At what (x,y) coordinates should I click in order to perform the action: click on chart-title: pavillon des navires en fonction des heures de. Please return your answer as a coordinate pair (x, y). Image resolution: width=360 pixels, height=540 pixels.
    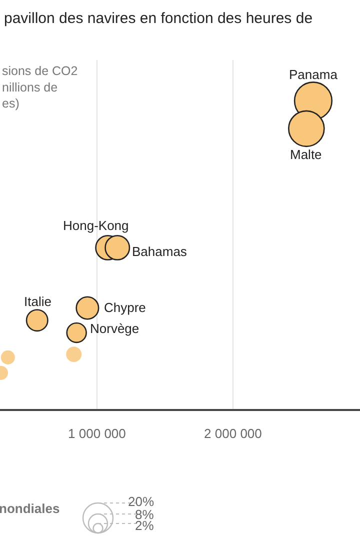
    Looking at the image, I should click on (158, 18).